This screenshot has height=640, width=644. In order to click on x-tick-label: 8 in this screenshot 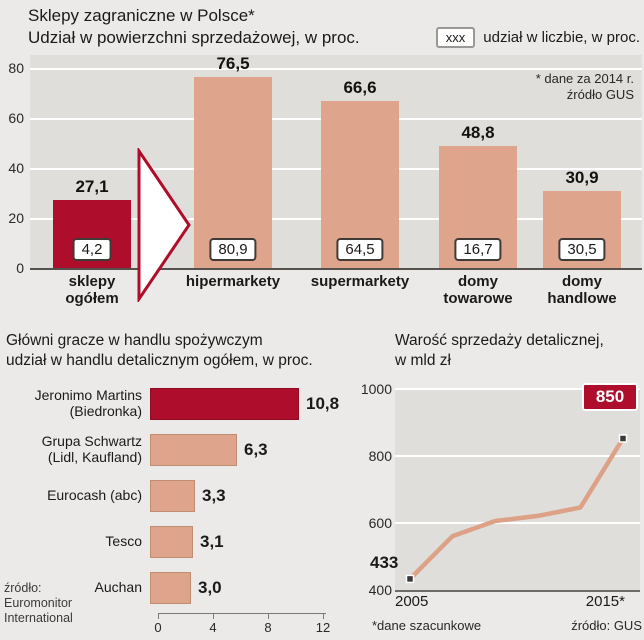, I will do `click(268, 627)`.